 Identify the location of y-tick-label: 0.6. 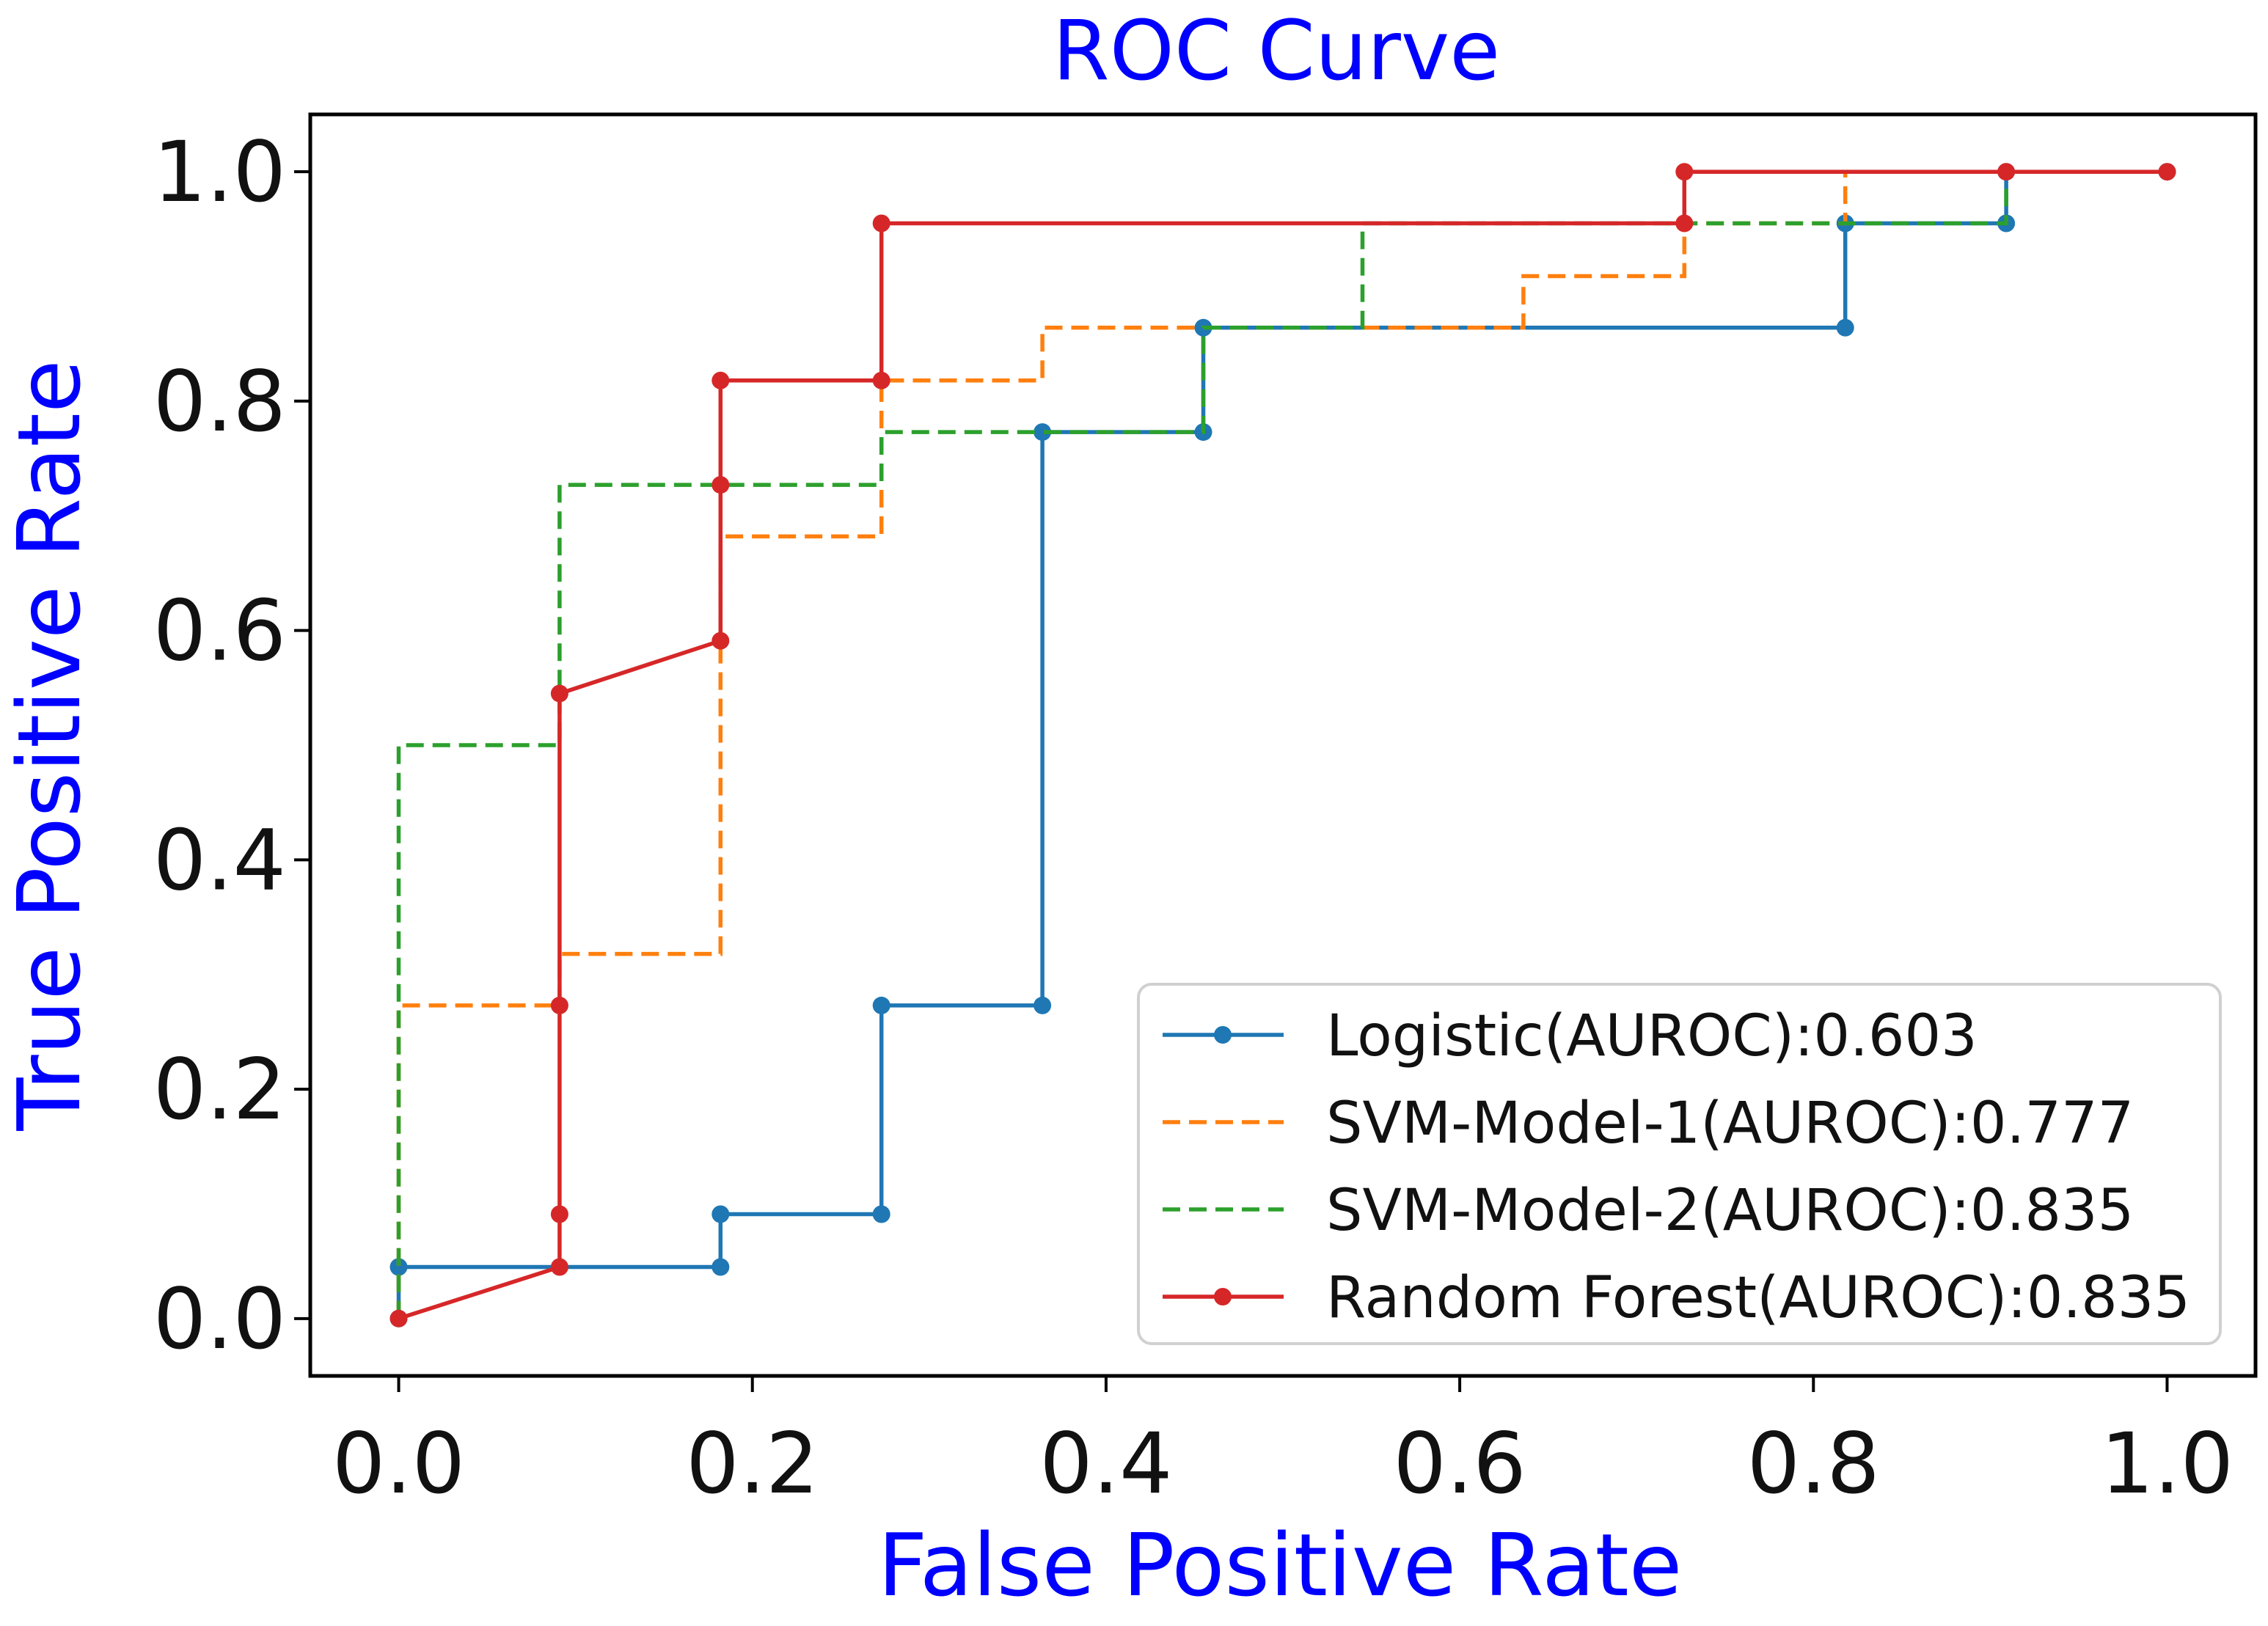
(219, 631).